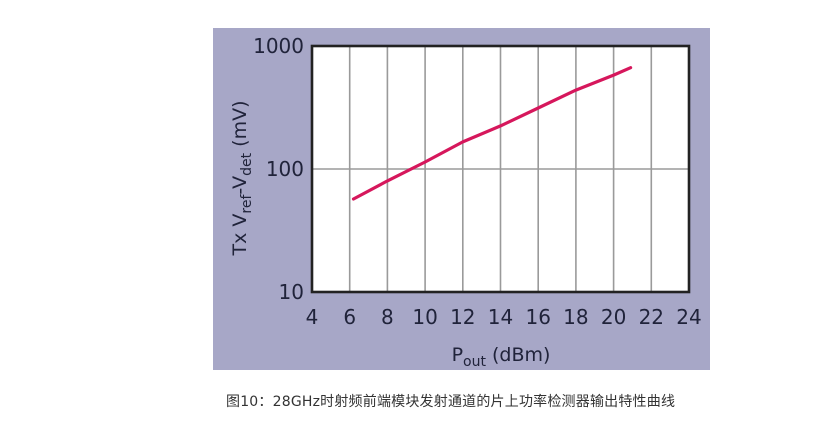 The height and width of the screenshot is (426, 827). What do you see at coordinates (451, 402) in the screenshot?
I see `figure-caption: 图10：28GHz时射频前端模块发射通道的片上功率检测器输出特性曲线` at bounding box center [451, 402].